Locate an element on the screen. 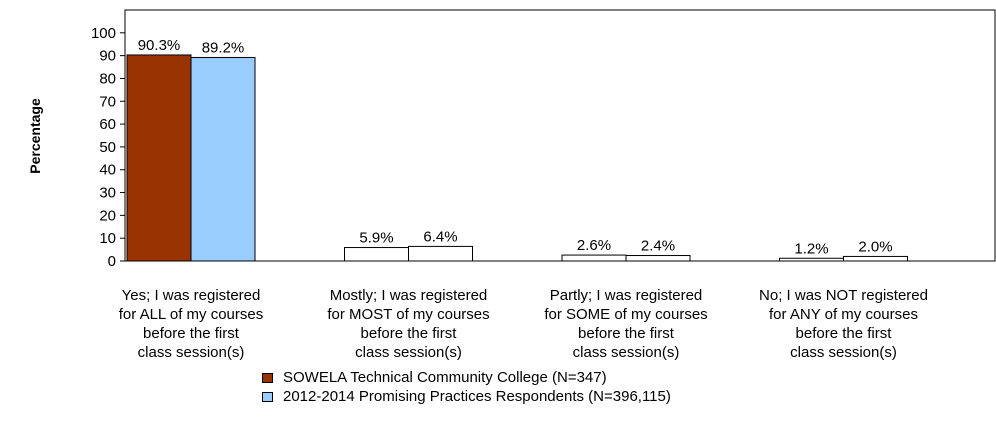 The height and width of the screenshot is (430, 996). y-tick-label-60: 60 is located at coordinates (107, 124).